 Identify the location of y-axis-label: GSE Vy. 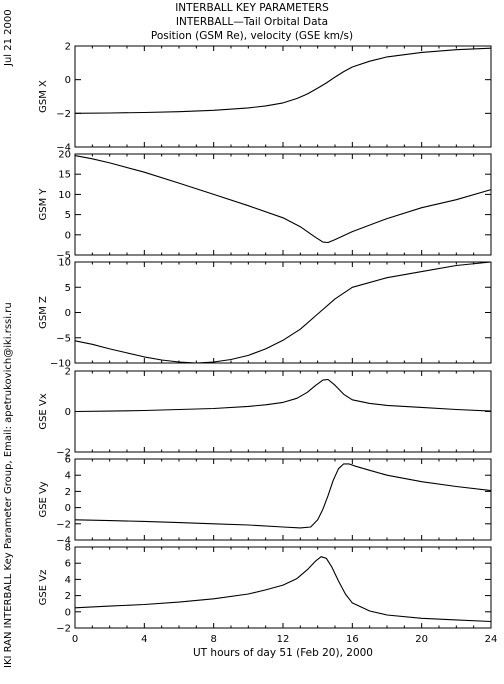
(43, 499).